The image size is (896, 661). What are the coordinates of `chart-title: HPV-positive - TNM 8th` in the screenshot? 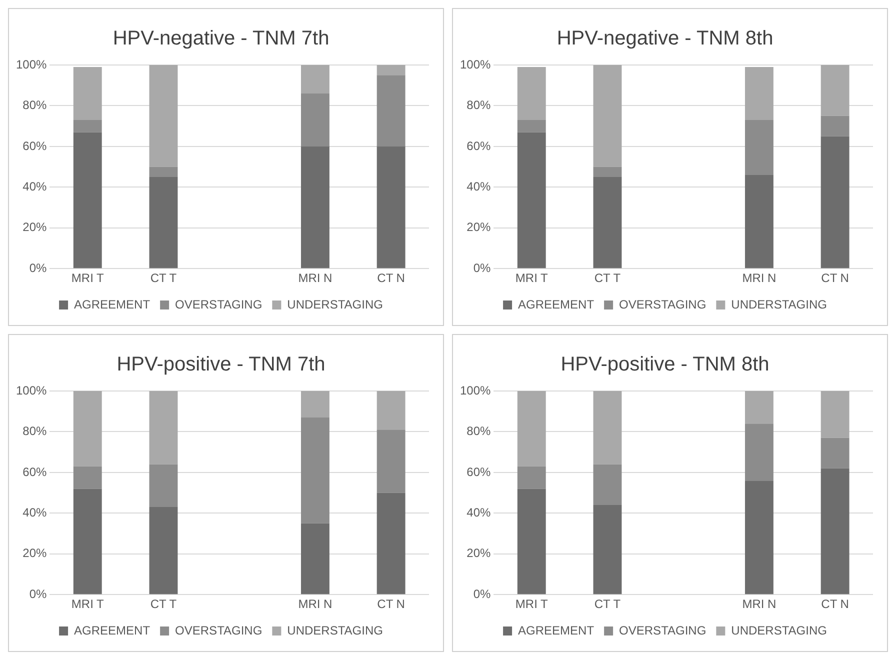 It's located at (665, 365).